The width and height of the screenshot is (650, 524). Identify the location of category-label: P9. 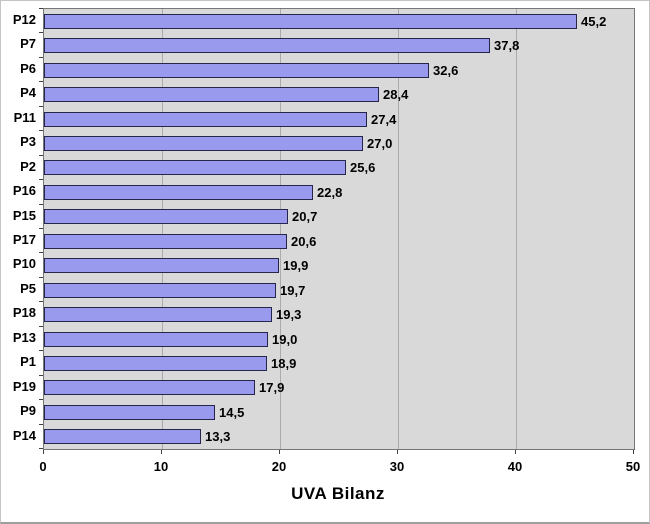
(28, 410).